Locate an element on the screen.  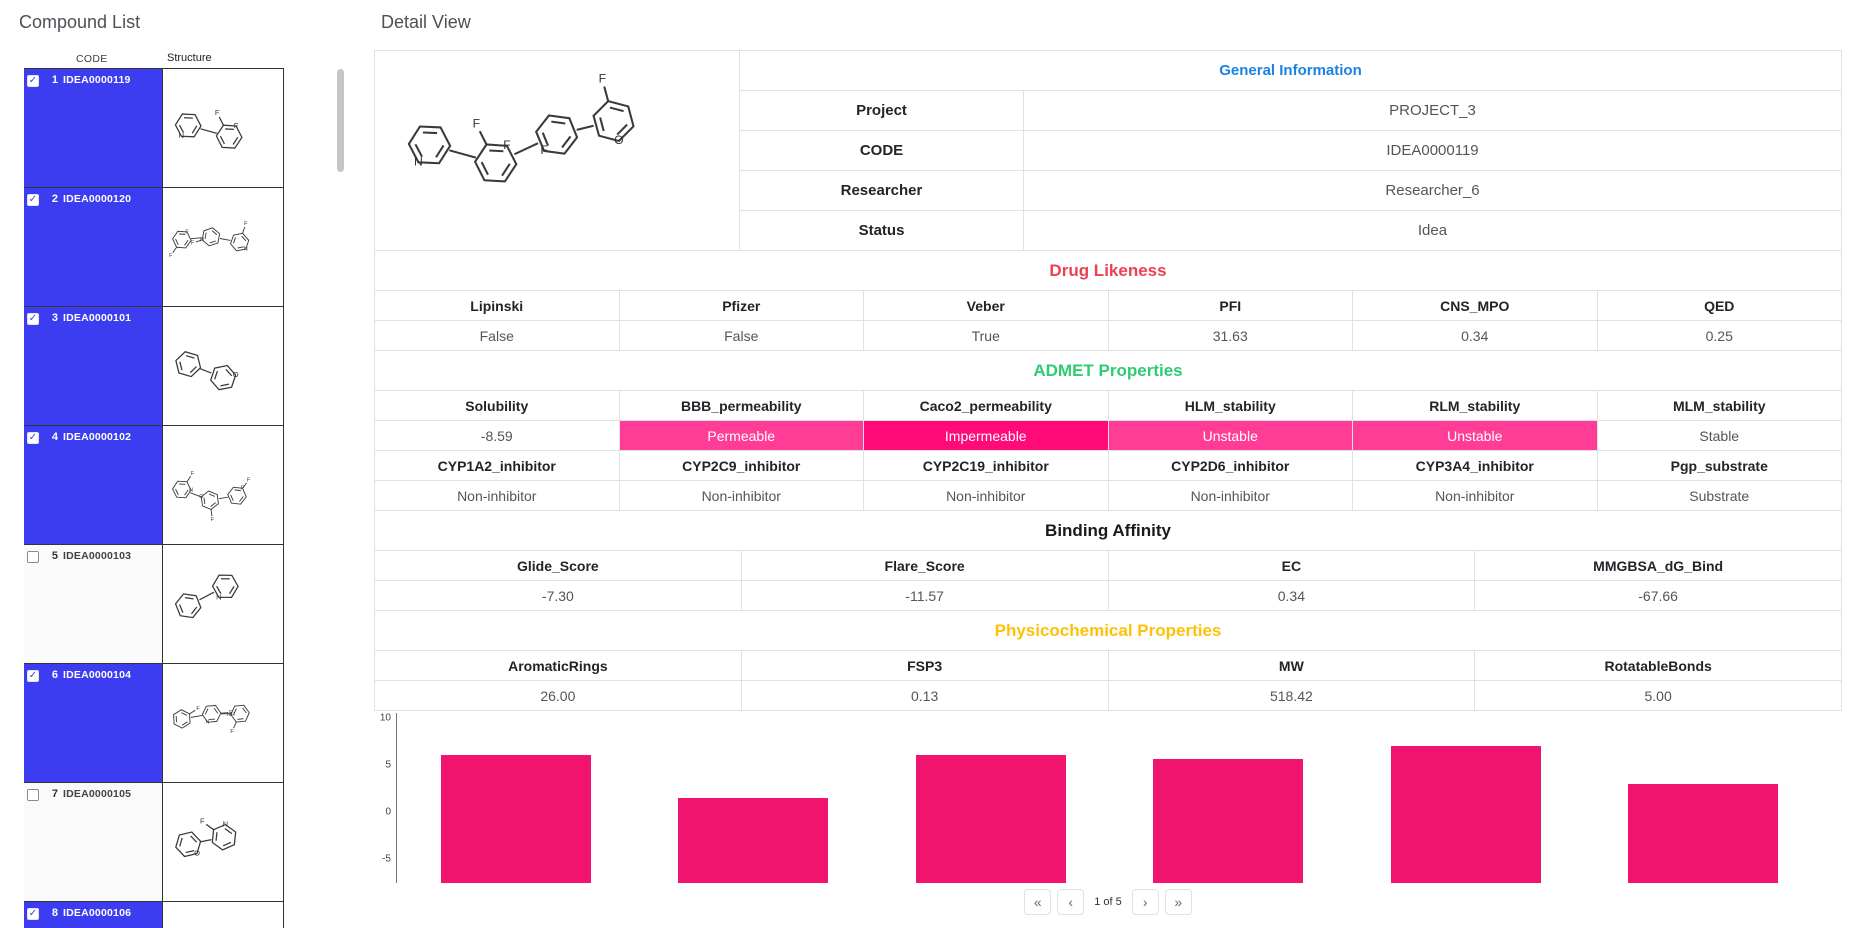
compound-row: ✓ 6 IDEA0000104 F N F NH F is located at coordinates (154, 723).